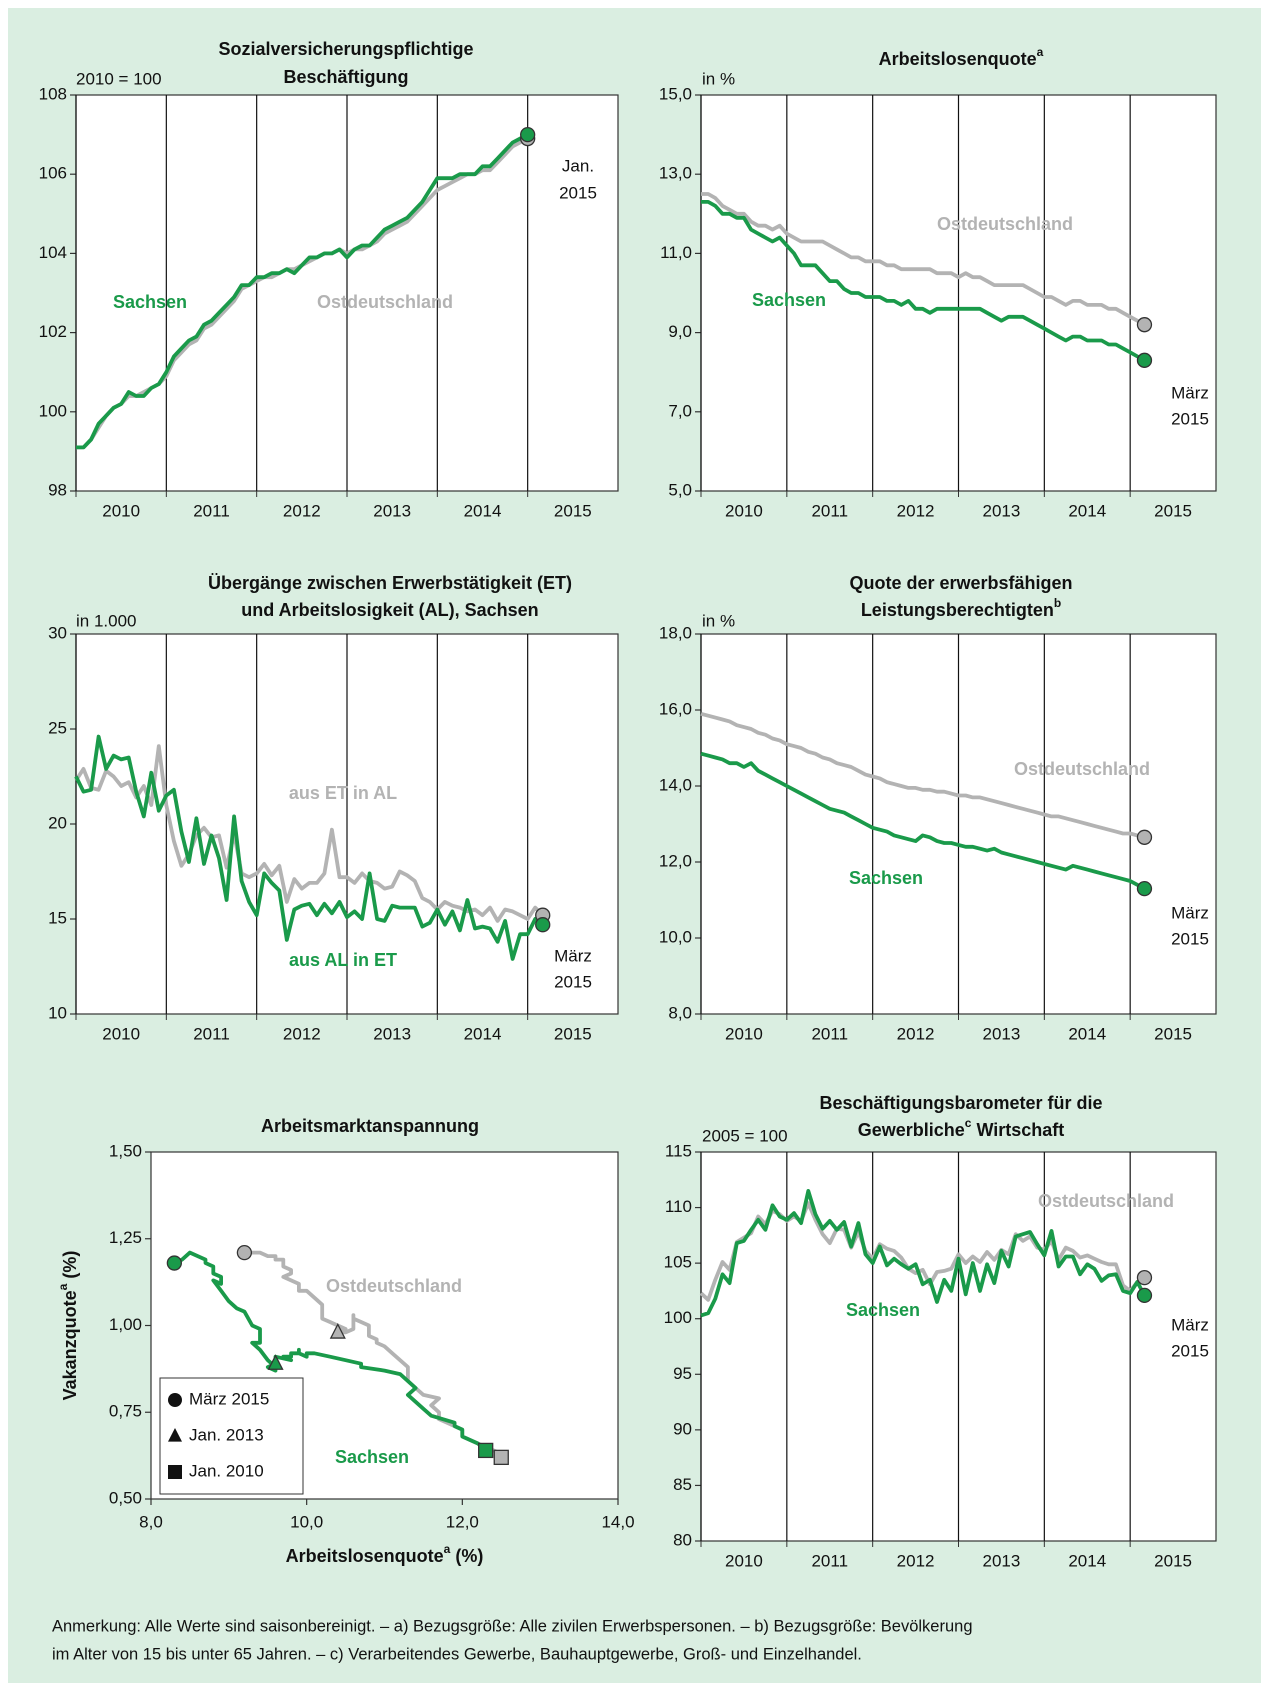  Describe the element at coordinates (678, 1262) in the screenshot. I see `y-tick-label: 105` at that location.